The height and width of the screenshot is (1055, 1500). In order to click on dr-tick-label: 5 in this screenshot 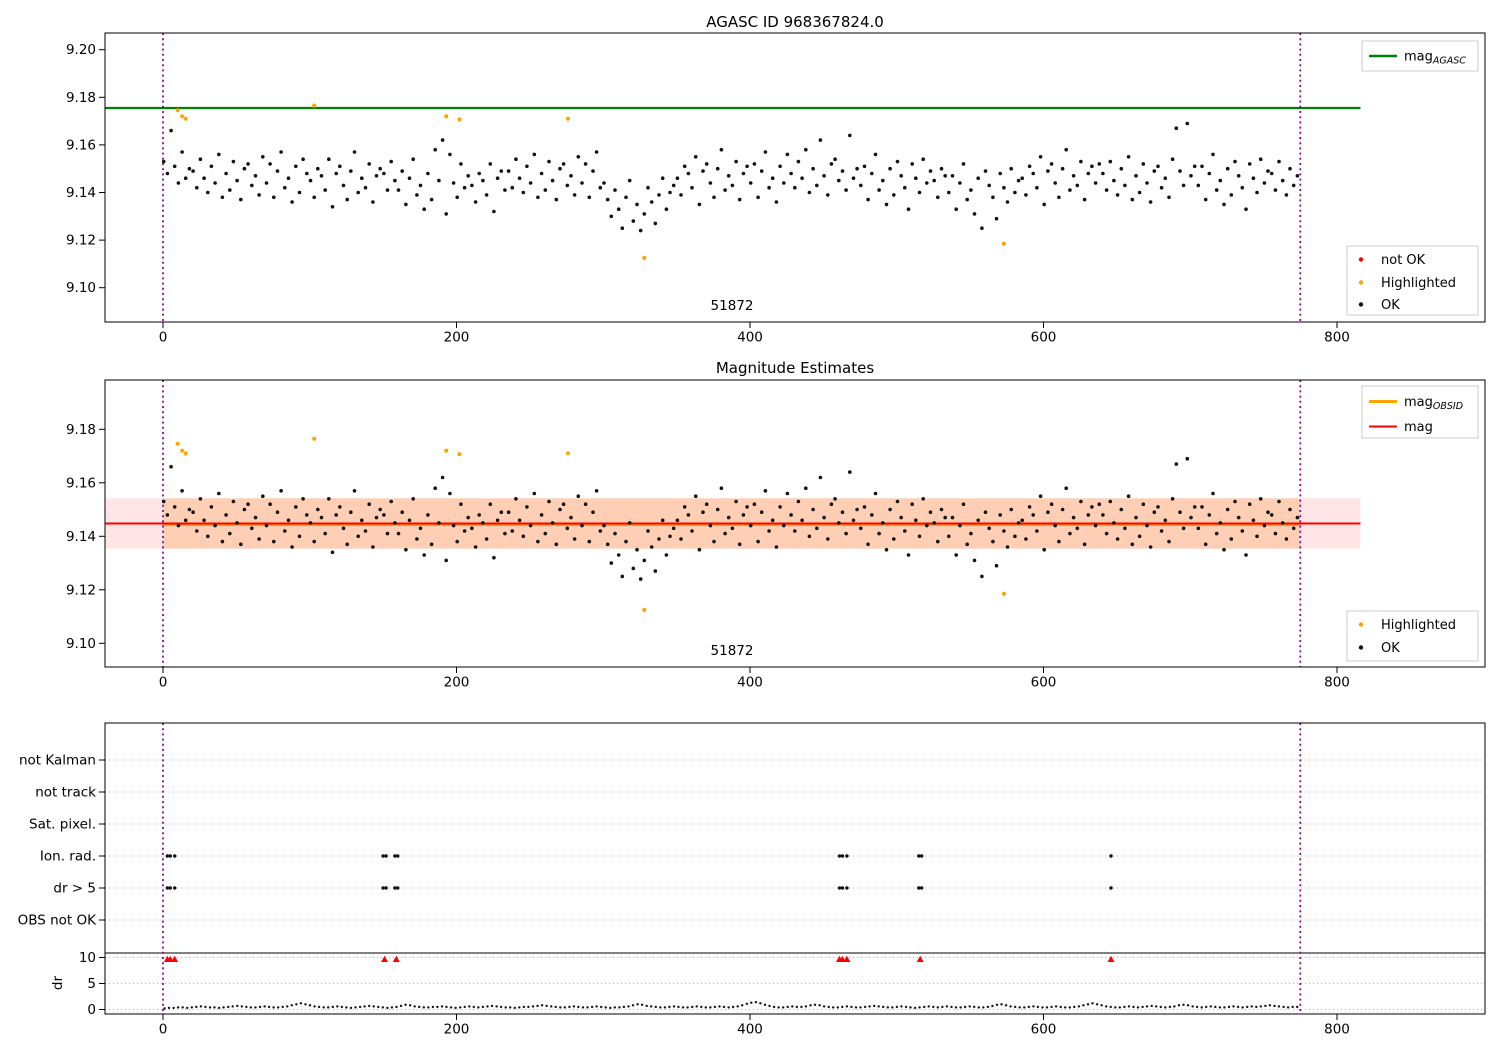, I will do `click(91, 984)`.